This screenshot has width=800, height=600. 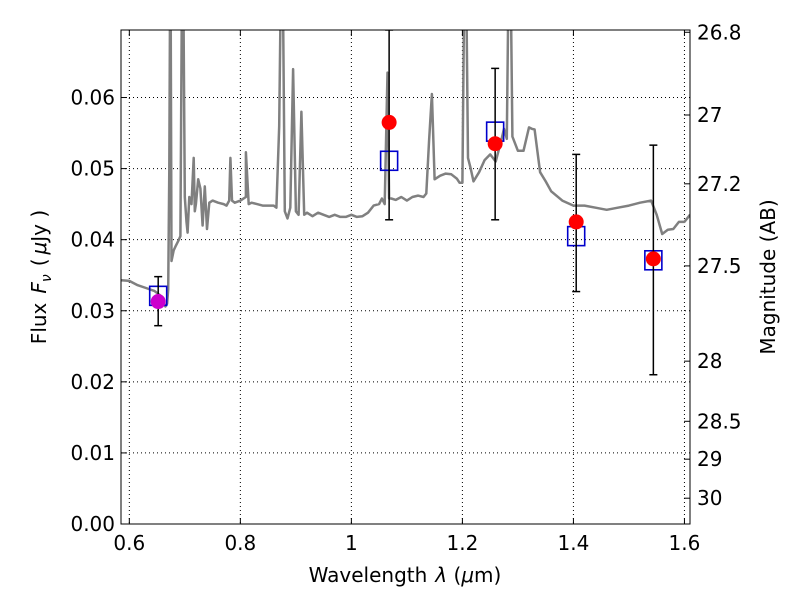 I want to click on y-tick-label: 0.06, so click(x=92, y=98).